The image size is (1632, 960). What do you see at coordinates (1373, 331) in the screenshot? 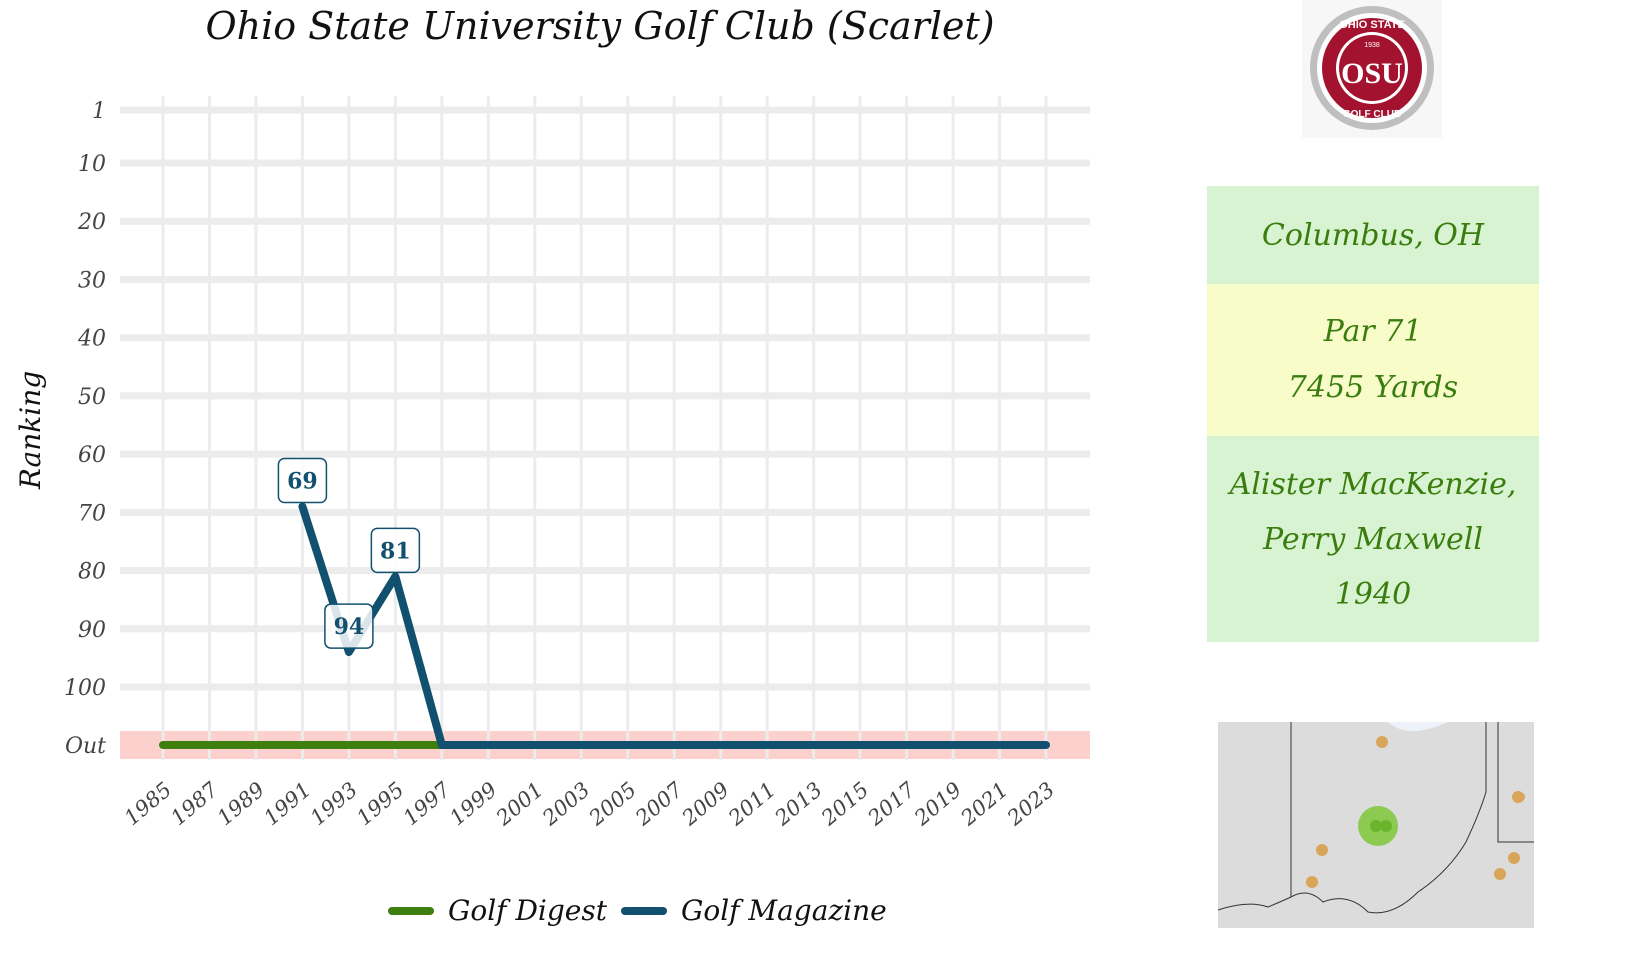
I see `par-text: Par 71` at bounding box center [1373, 331].